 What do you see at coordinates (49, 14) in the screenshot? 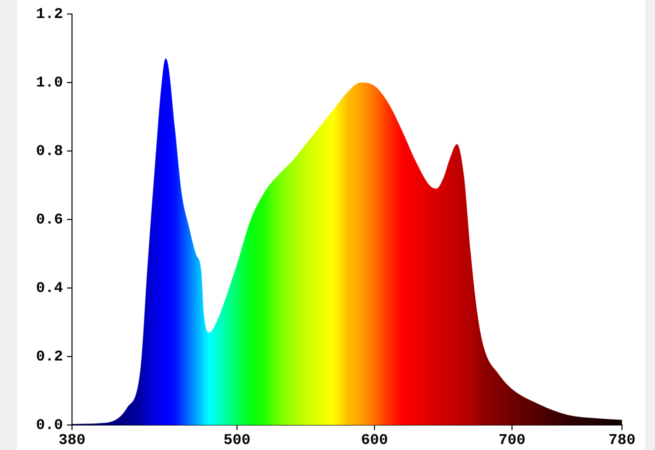
I see `y-tick-label: 1.2` at bounding box center [49, 14].